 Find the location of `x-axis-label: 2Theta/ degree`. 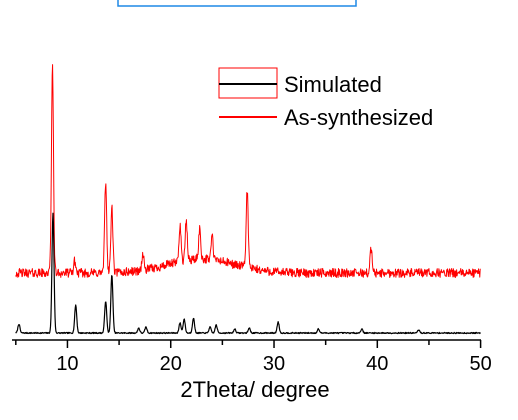

x-axis-label: 2Theta/ degree is located at coordinates (254, 389).